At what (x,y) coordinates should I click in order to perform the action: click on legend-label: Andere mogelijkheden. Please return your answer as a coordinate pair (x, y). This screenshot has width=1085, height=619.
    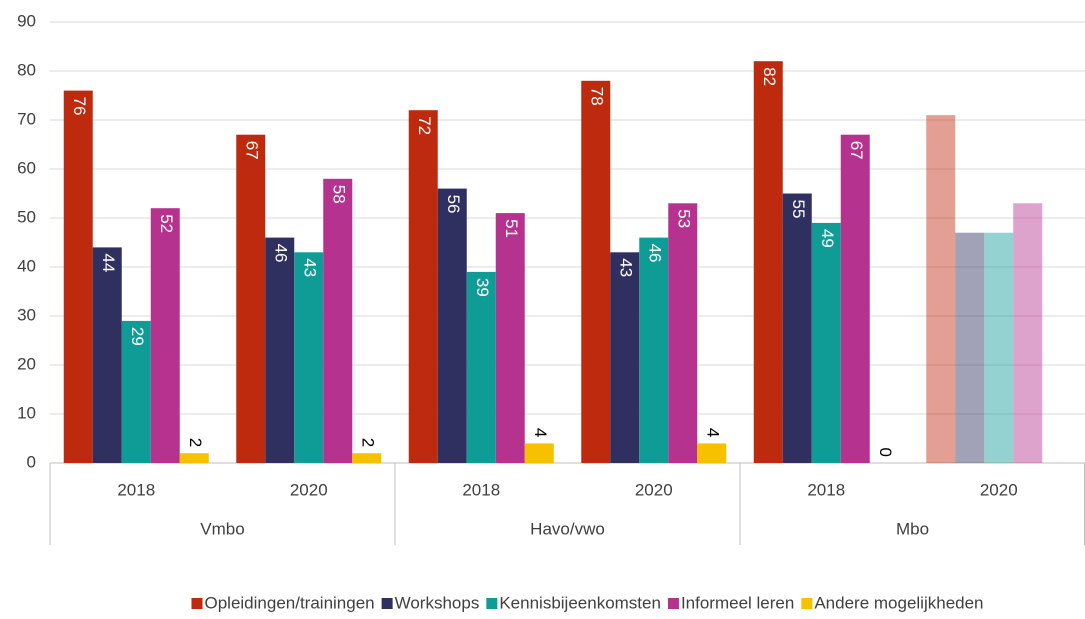
    Looking at the image, I should click on (898, 602).